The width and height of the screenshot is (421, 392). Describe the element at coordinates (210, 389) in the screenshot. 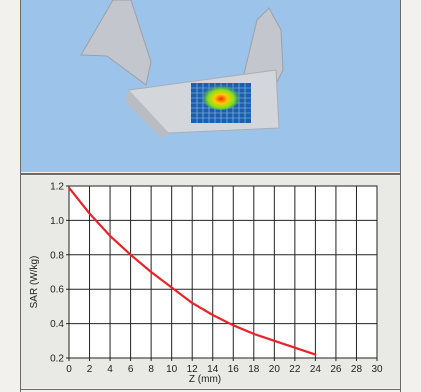

I see `frame-bottom-border` at that location.